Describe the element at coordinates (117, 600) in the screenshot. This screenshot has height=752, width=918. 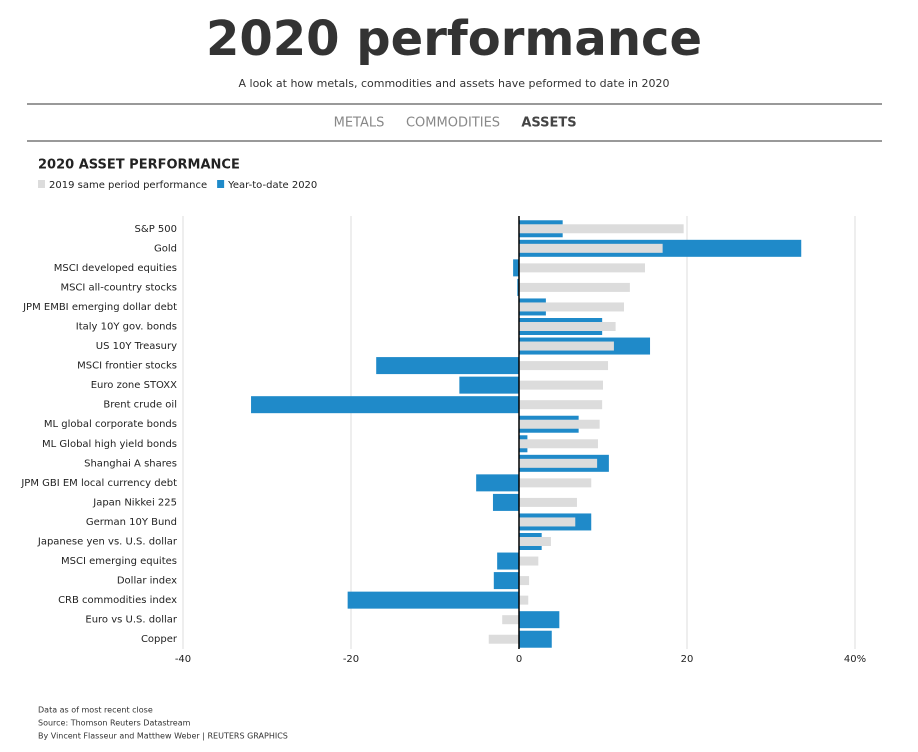
I see `y-tick-label: CRB commodities index` at that location.